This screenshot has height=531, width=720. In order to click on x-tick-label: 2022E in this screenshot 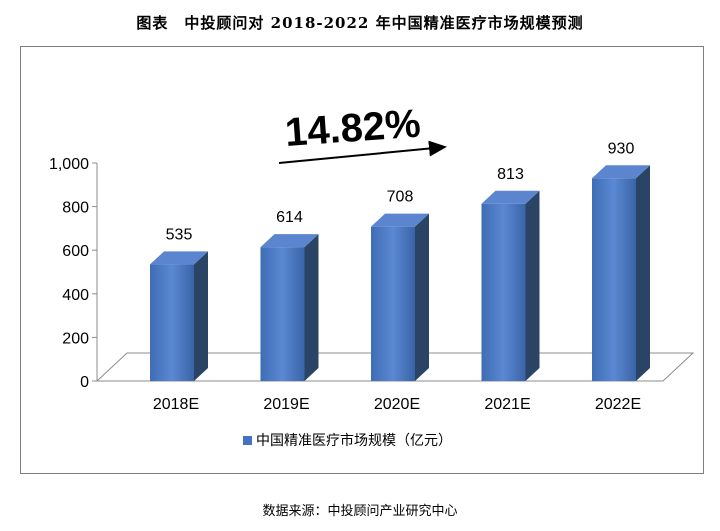, I will do `click(618, 404)`.